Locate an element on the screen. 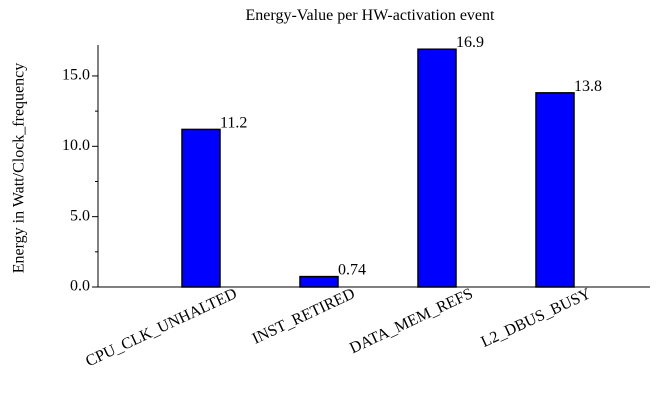 Image resolution: width=667 pixels, height=405 pixels. x-tick-label: DATA_MEM_REFS is located at coordinates (411, 321).